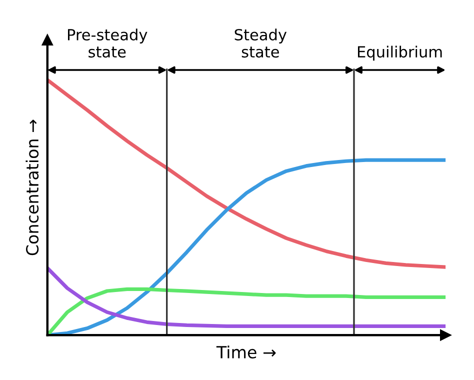  I want to click on y-axis-title: Concentration →, so click(32, 188).